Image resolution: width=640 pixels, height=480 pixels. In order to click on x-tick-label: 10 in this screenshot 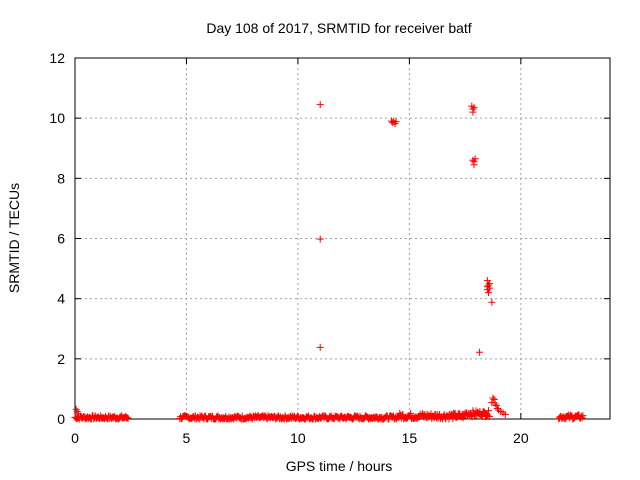, I will do `click(298, 438)`.